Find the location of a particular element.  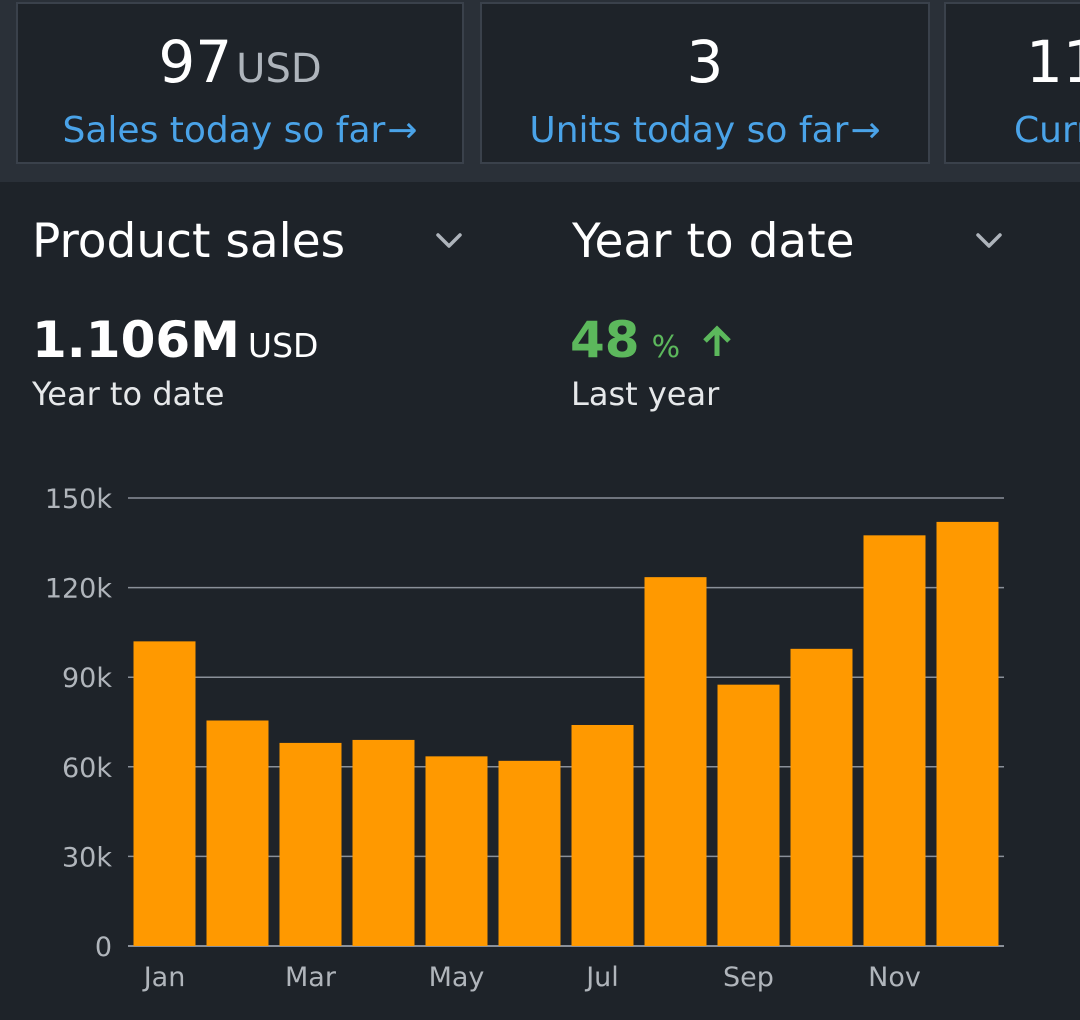

metric-selector-label: Product sales is located at coordinates (189, 241).